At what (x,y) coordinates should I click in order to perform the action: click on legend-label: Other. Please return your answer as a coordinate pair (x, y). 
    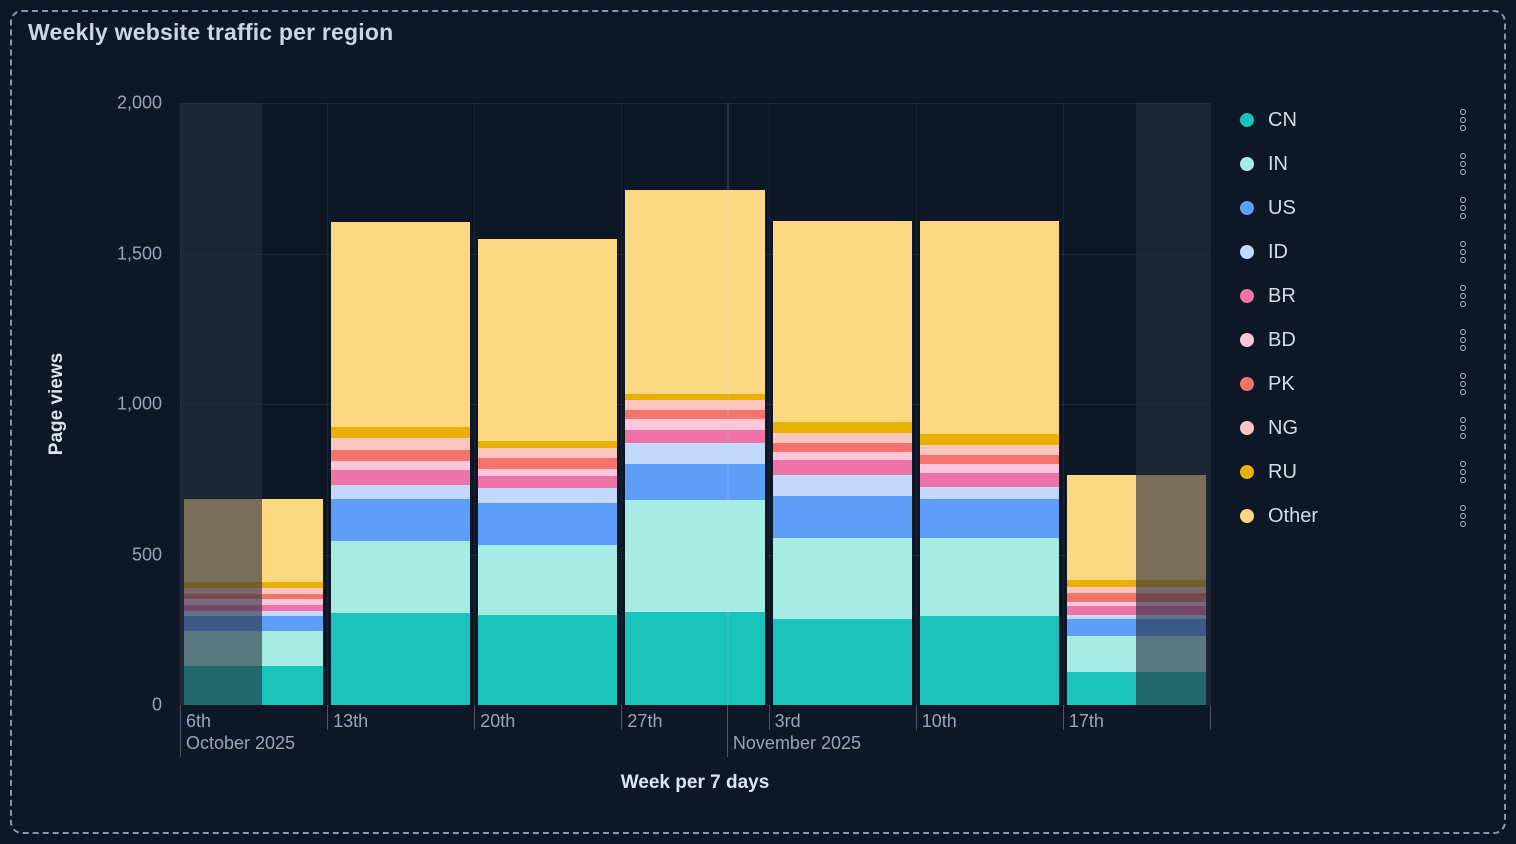
    Looking at the image, I should click on (1293, 515).